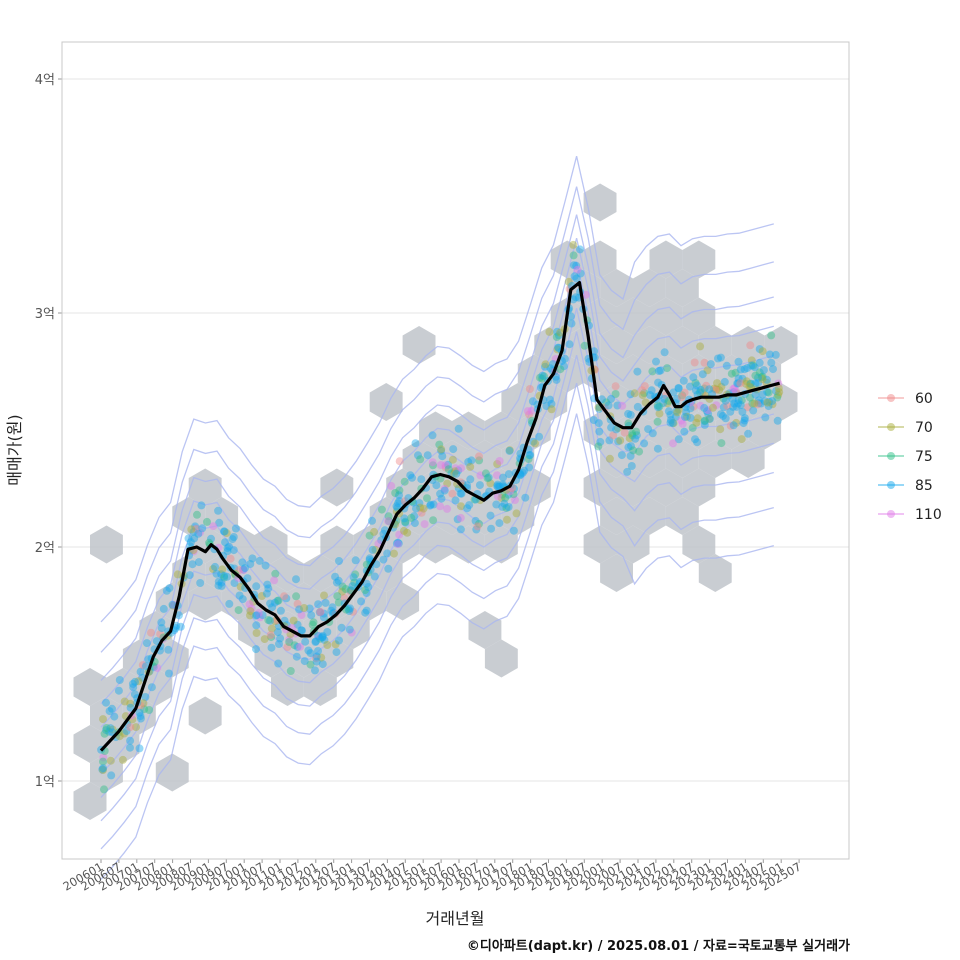 The width and height of the screenshot is (960, 960). Describe the element at coordinates (891, 398) in the screenshot. I see `legend-key-dot` at that location.